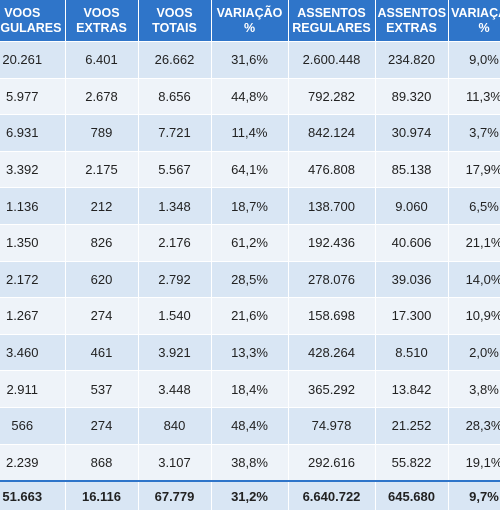  I want to click on table-cell: 11,4%, so click(250, 133).